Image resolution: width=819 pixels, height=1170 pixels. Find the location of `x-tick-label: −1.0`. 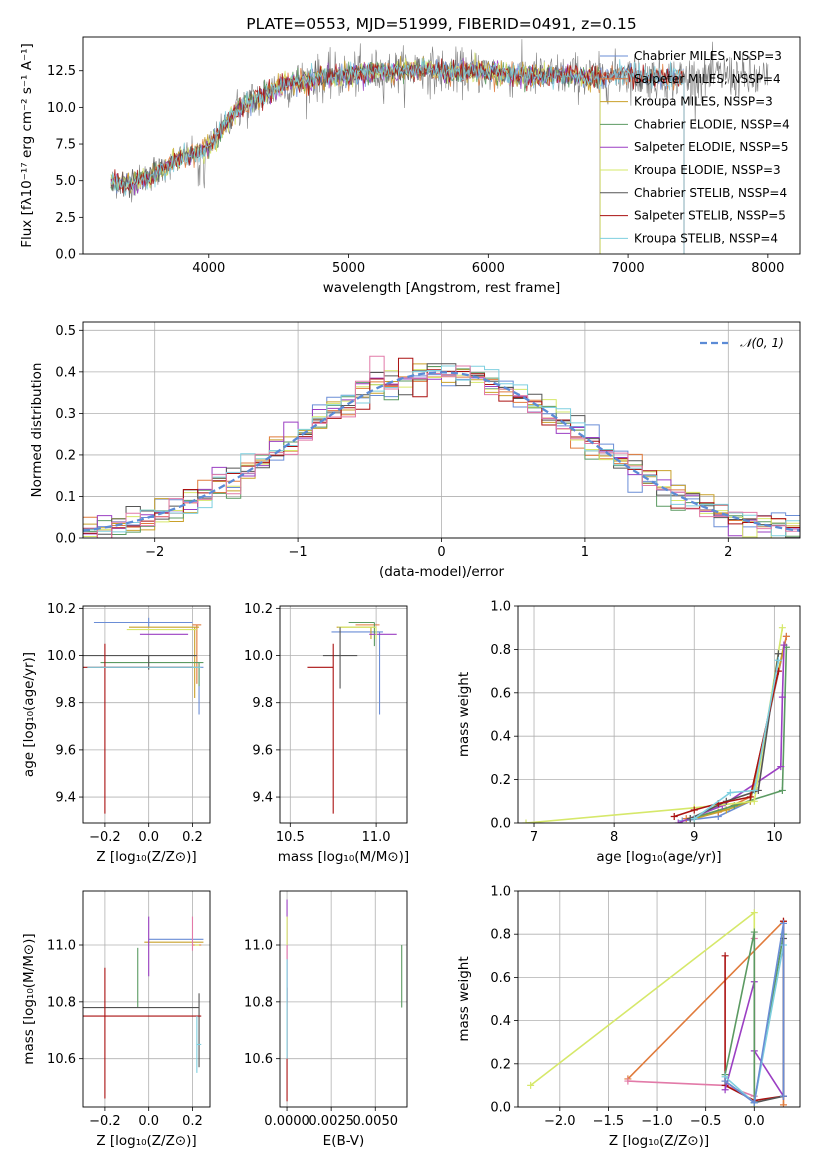

x-tick-label: −1.0 is located at coordinates (657, 1121).